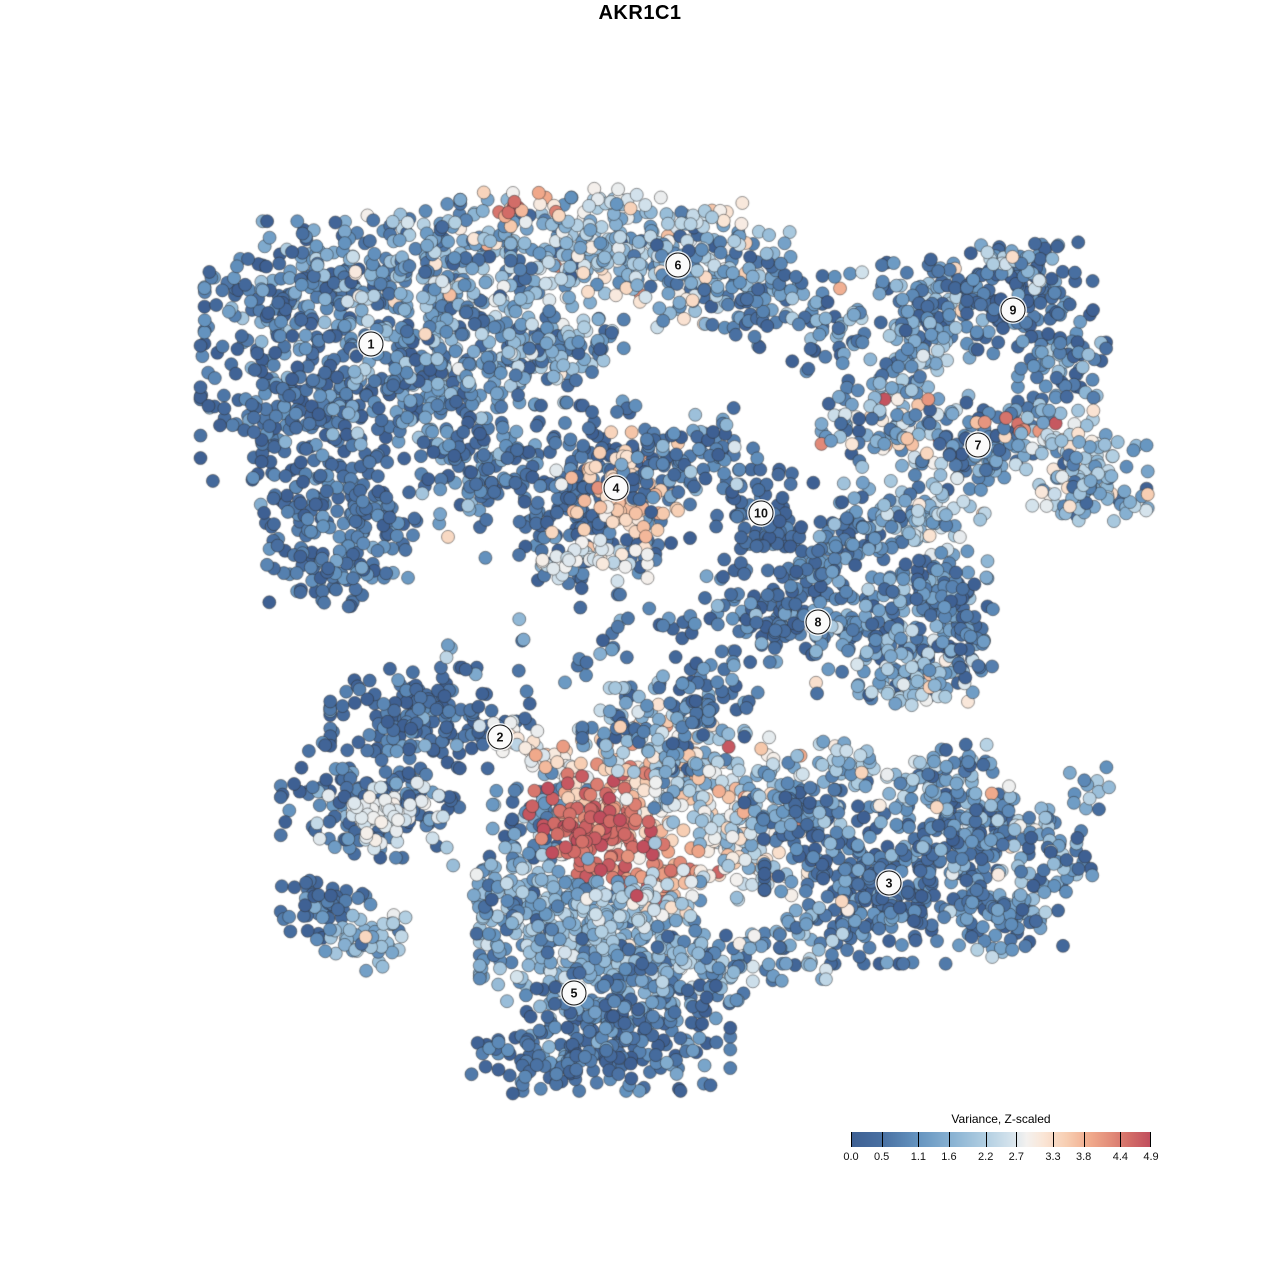 The height and width of the screenshot is (1280, 1280). What do you see at coordinates (1151, 1157) in the screenshot?
I see `colorbar-tick-label: 4.9` at bounding box center [1151, 1157].